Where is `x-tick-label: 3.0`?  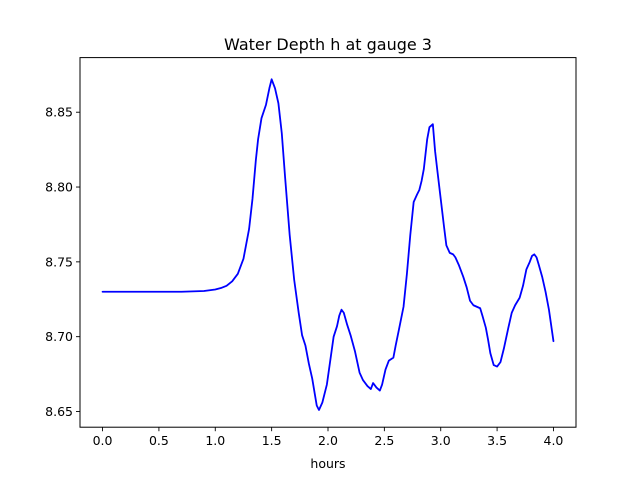 x-tick-label: 3.0 is located at coordinates (441, 440).